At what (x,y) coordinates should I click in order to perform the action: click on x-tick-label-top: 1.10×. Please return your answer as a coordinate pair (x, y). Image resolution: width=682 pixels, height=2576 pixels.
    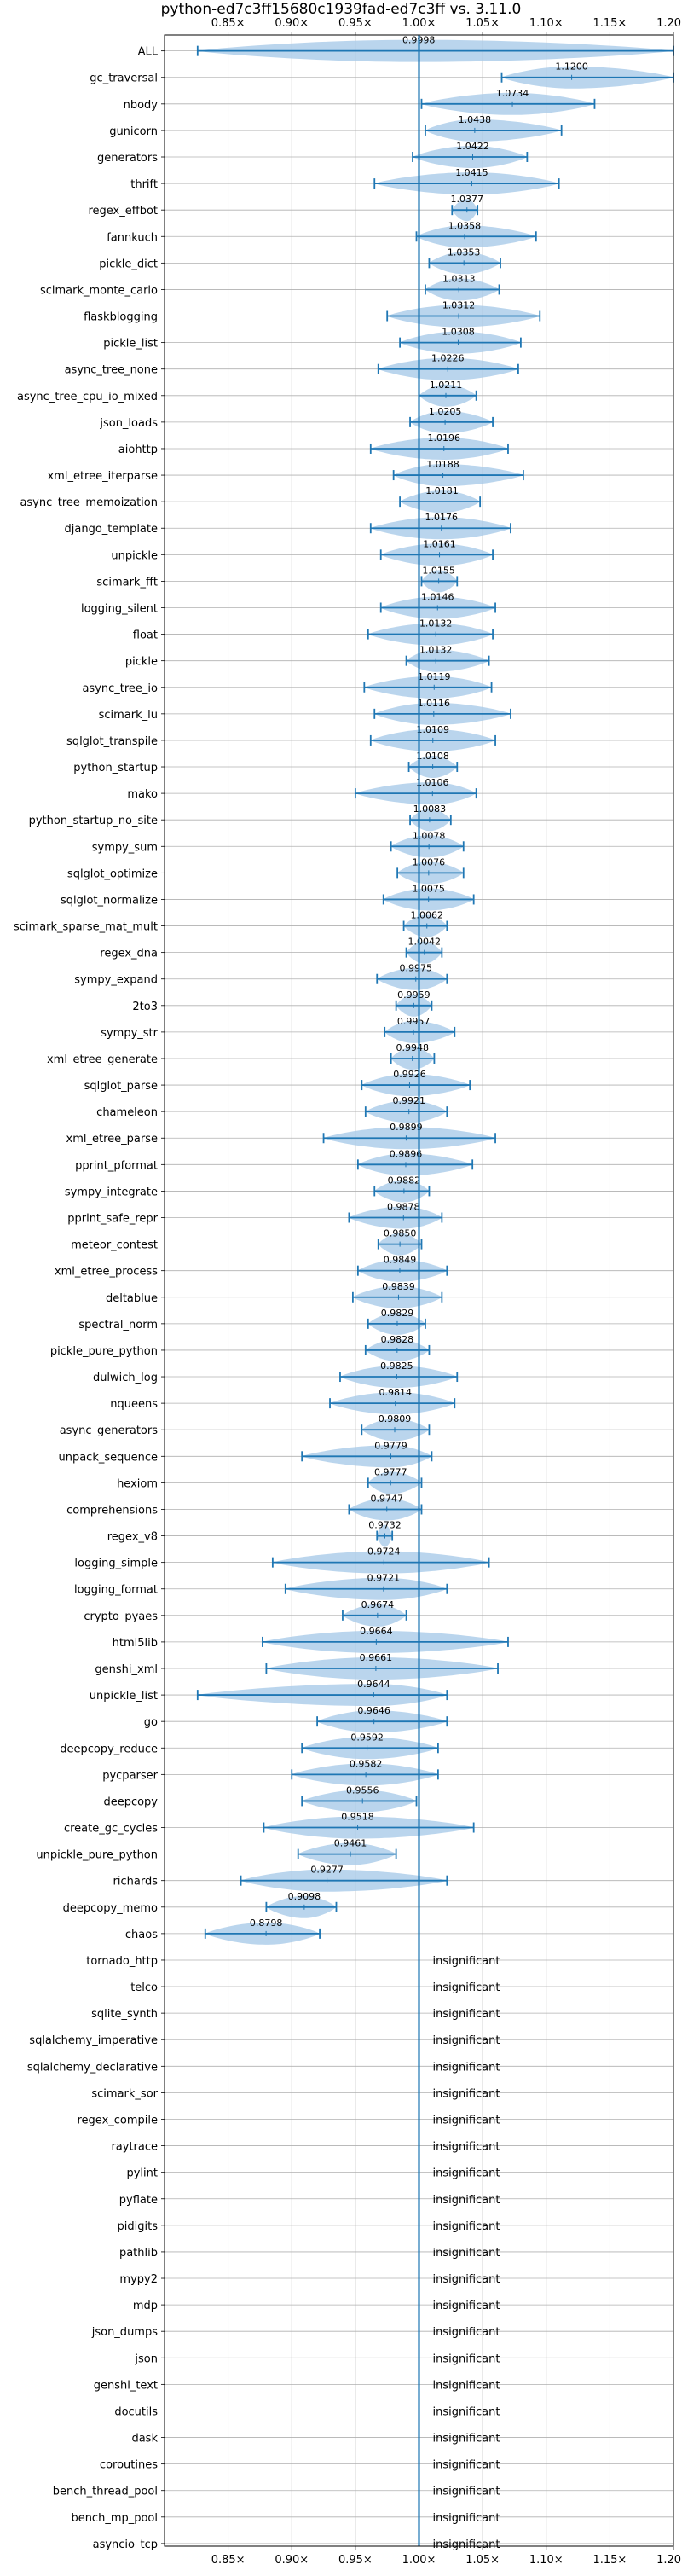
    Looking at the image, I should click on (547, 23).